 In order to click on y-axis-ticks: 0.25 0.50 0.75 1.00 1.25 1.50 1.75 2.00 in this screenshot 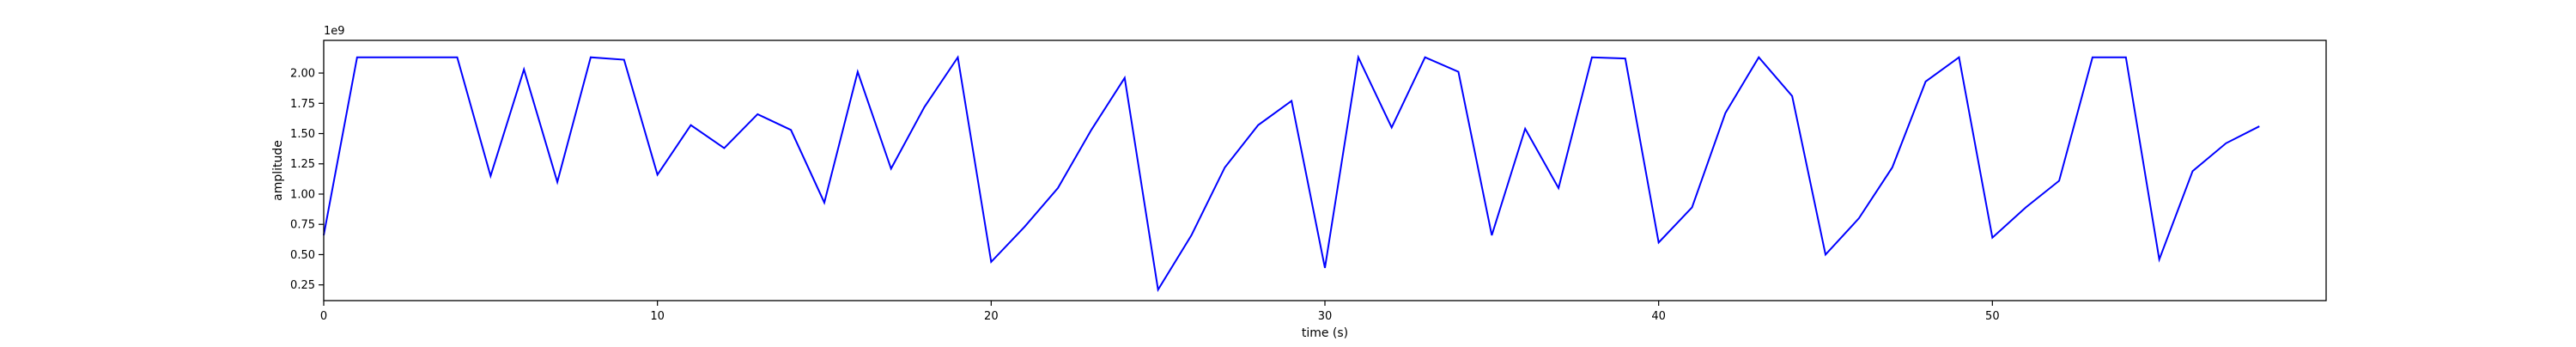, I will do `click(307, 180)`.